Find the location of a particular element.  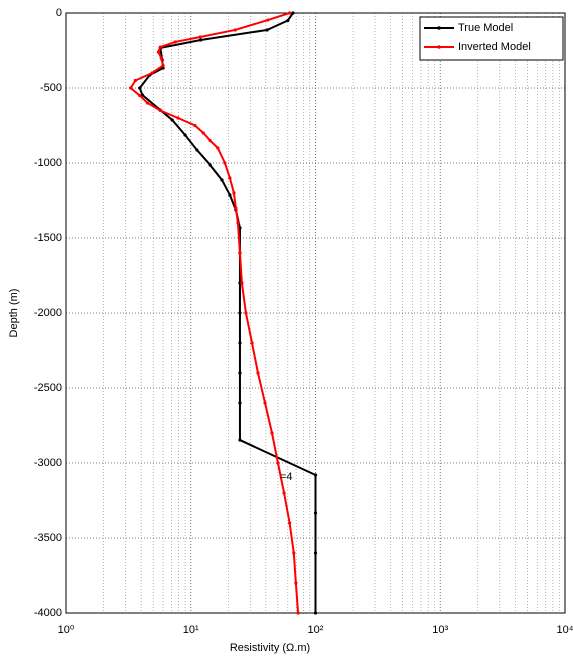

x-tick-label: 10² is located at coordinates (316, 630).